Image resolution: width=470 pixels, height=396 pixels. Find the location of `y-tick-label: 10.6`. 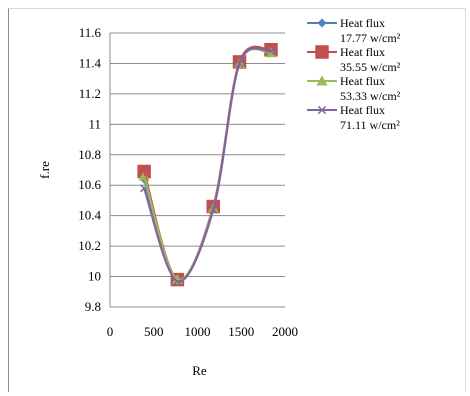

y-tick-label: 10.6 is located at coordinates (89, 184).